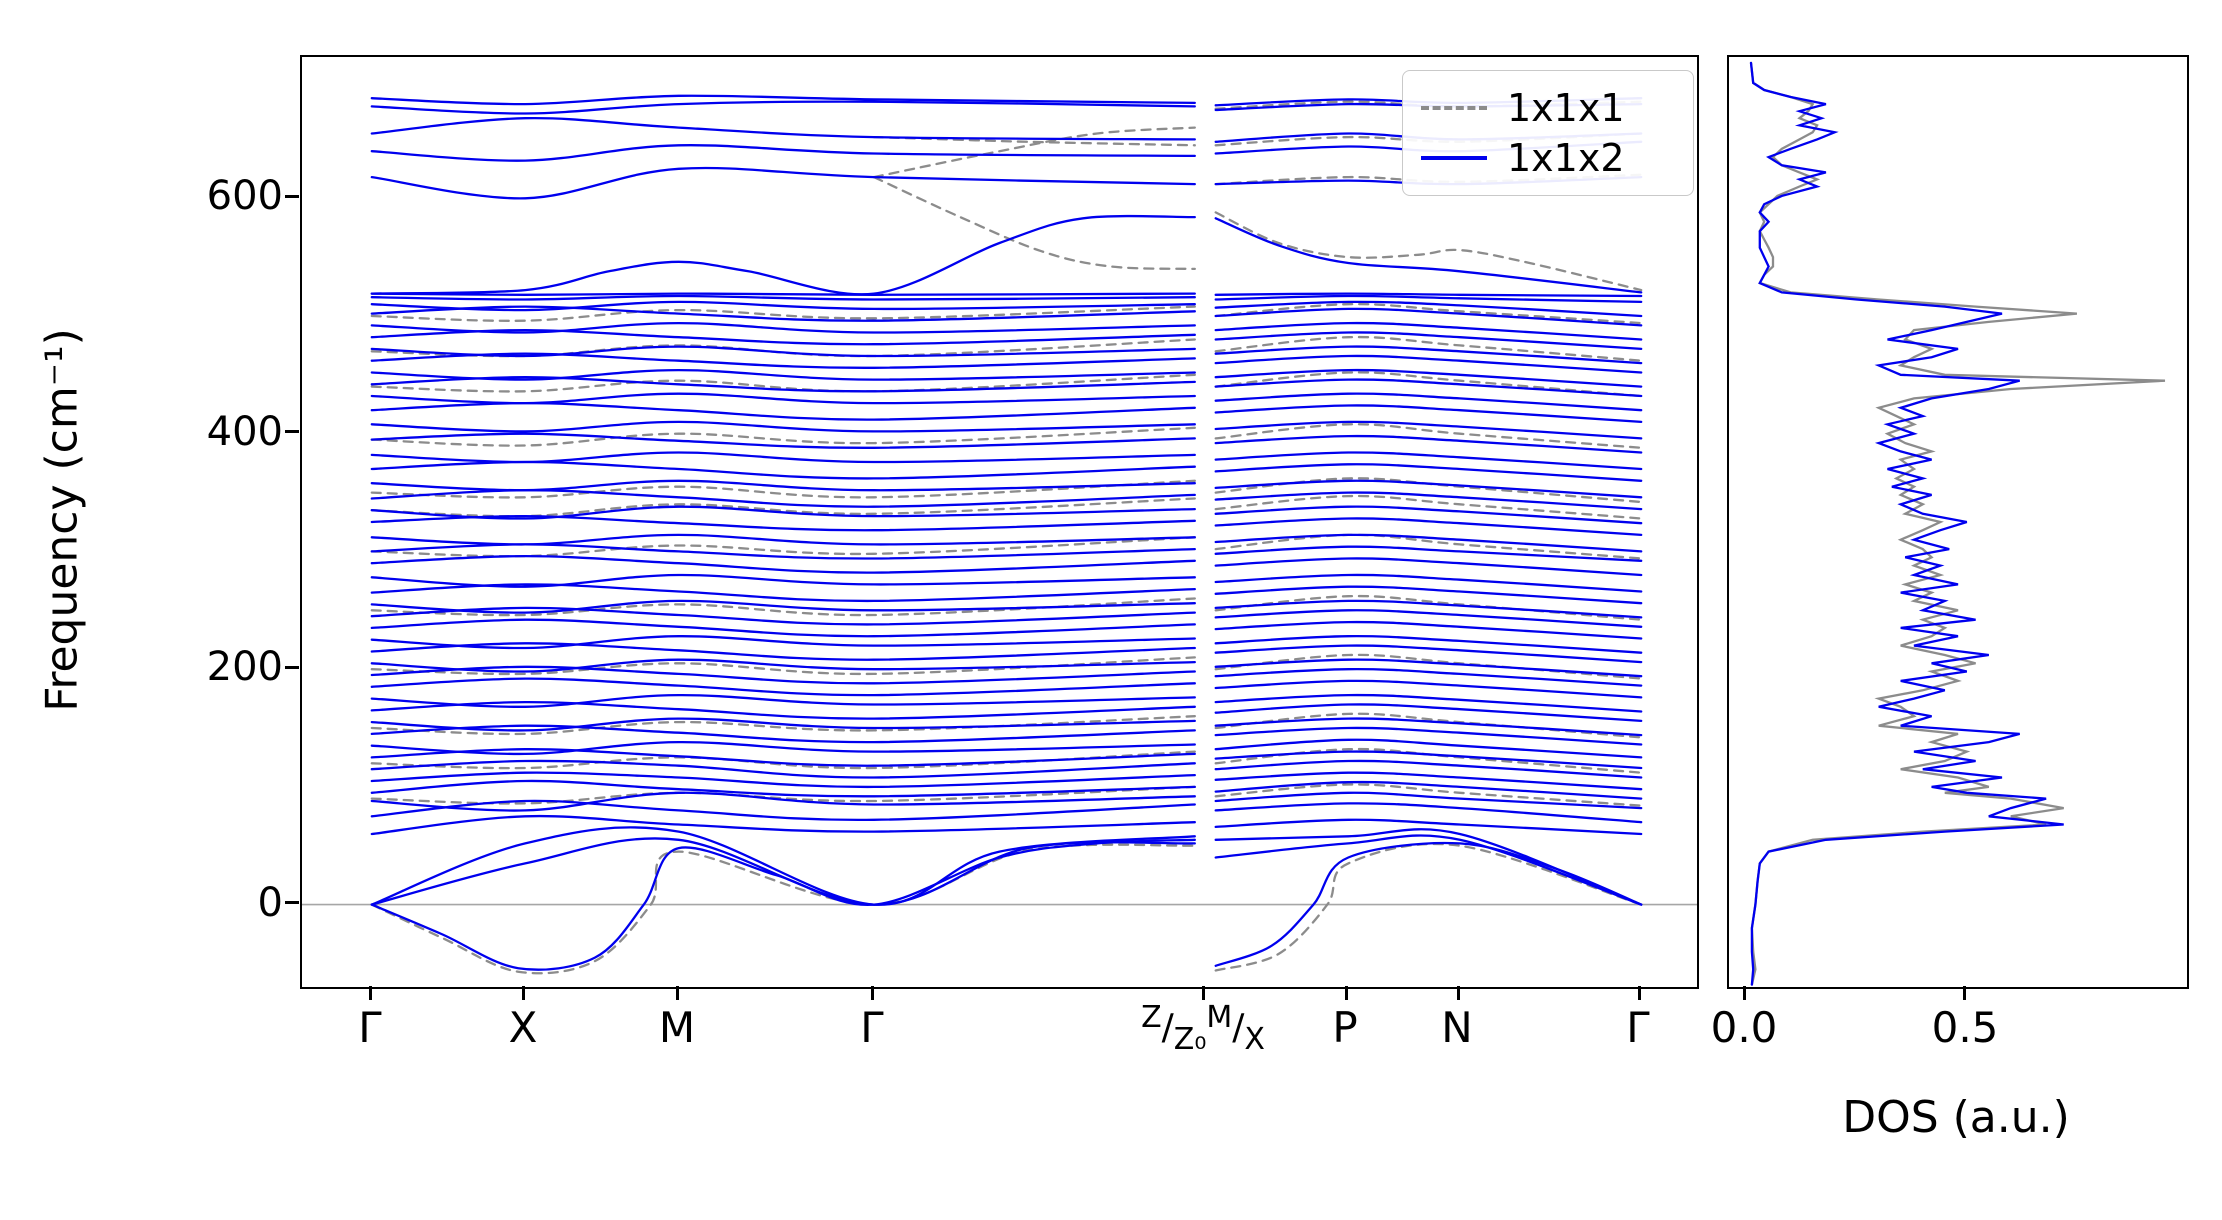 The height and width of the screenshot is (1220, 2222). I want to click on k-tick-label-x: X, so click(523, 1027).